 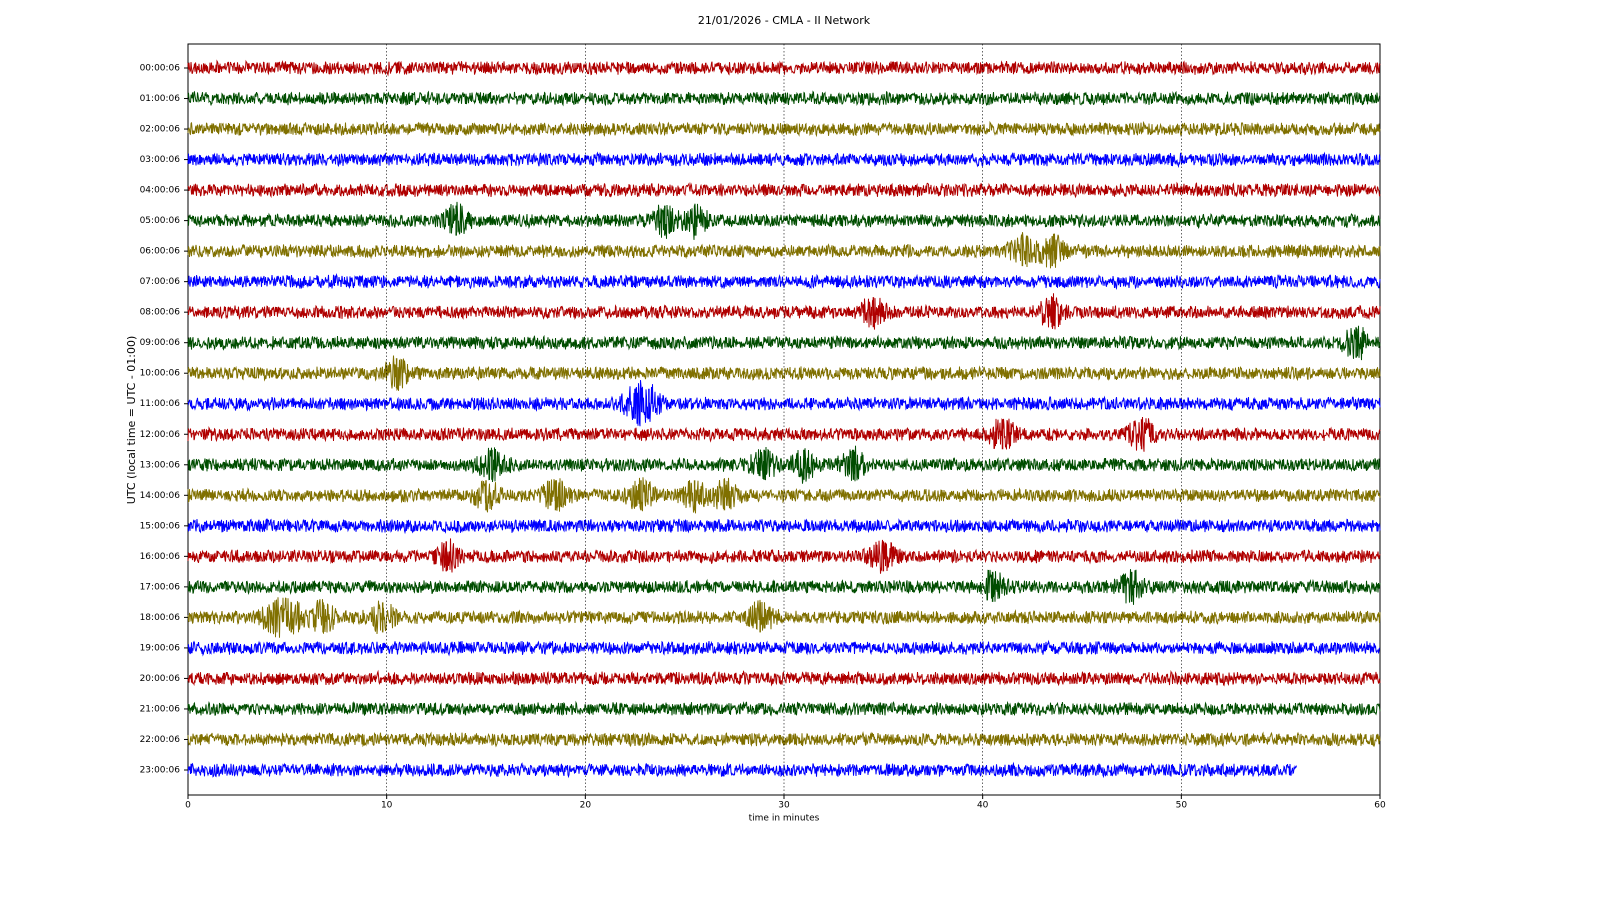 I want to click on y-tick-label: 10:00:06, so click(x=160, y=374).